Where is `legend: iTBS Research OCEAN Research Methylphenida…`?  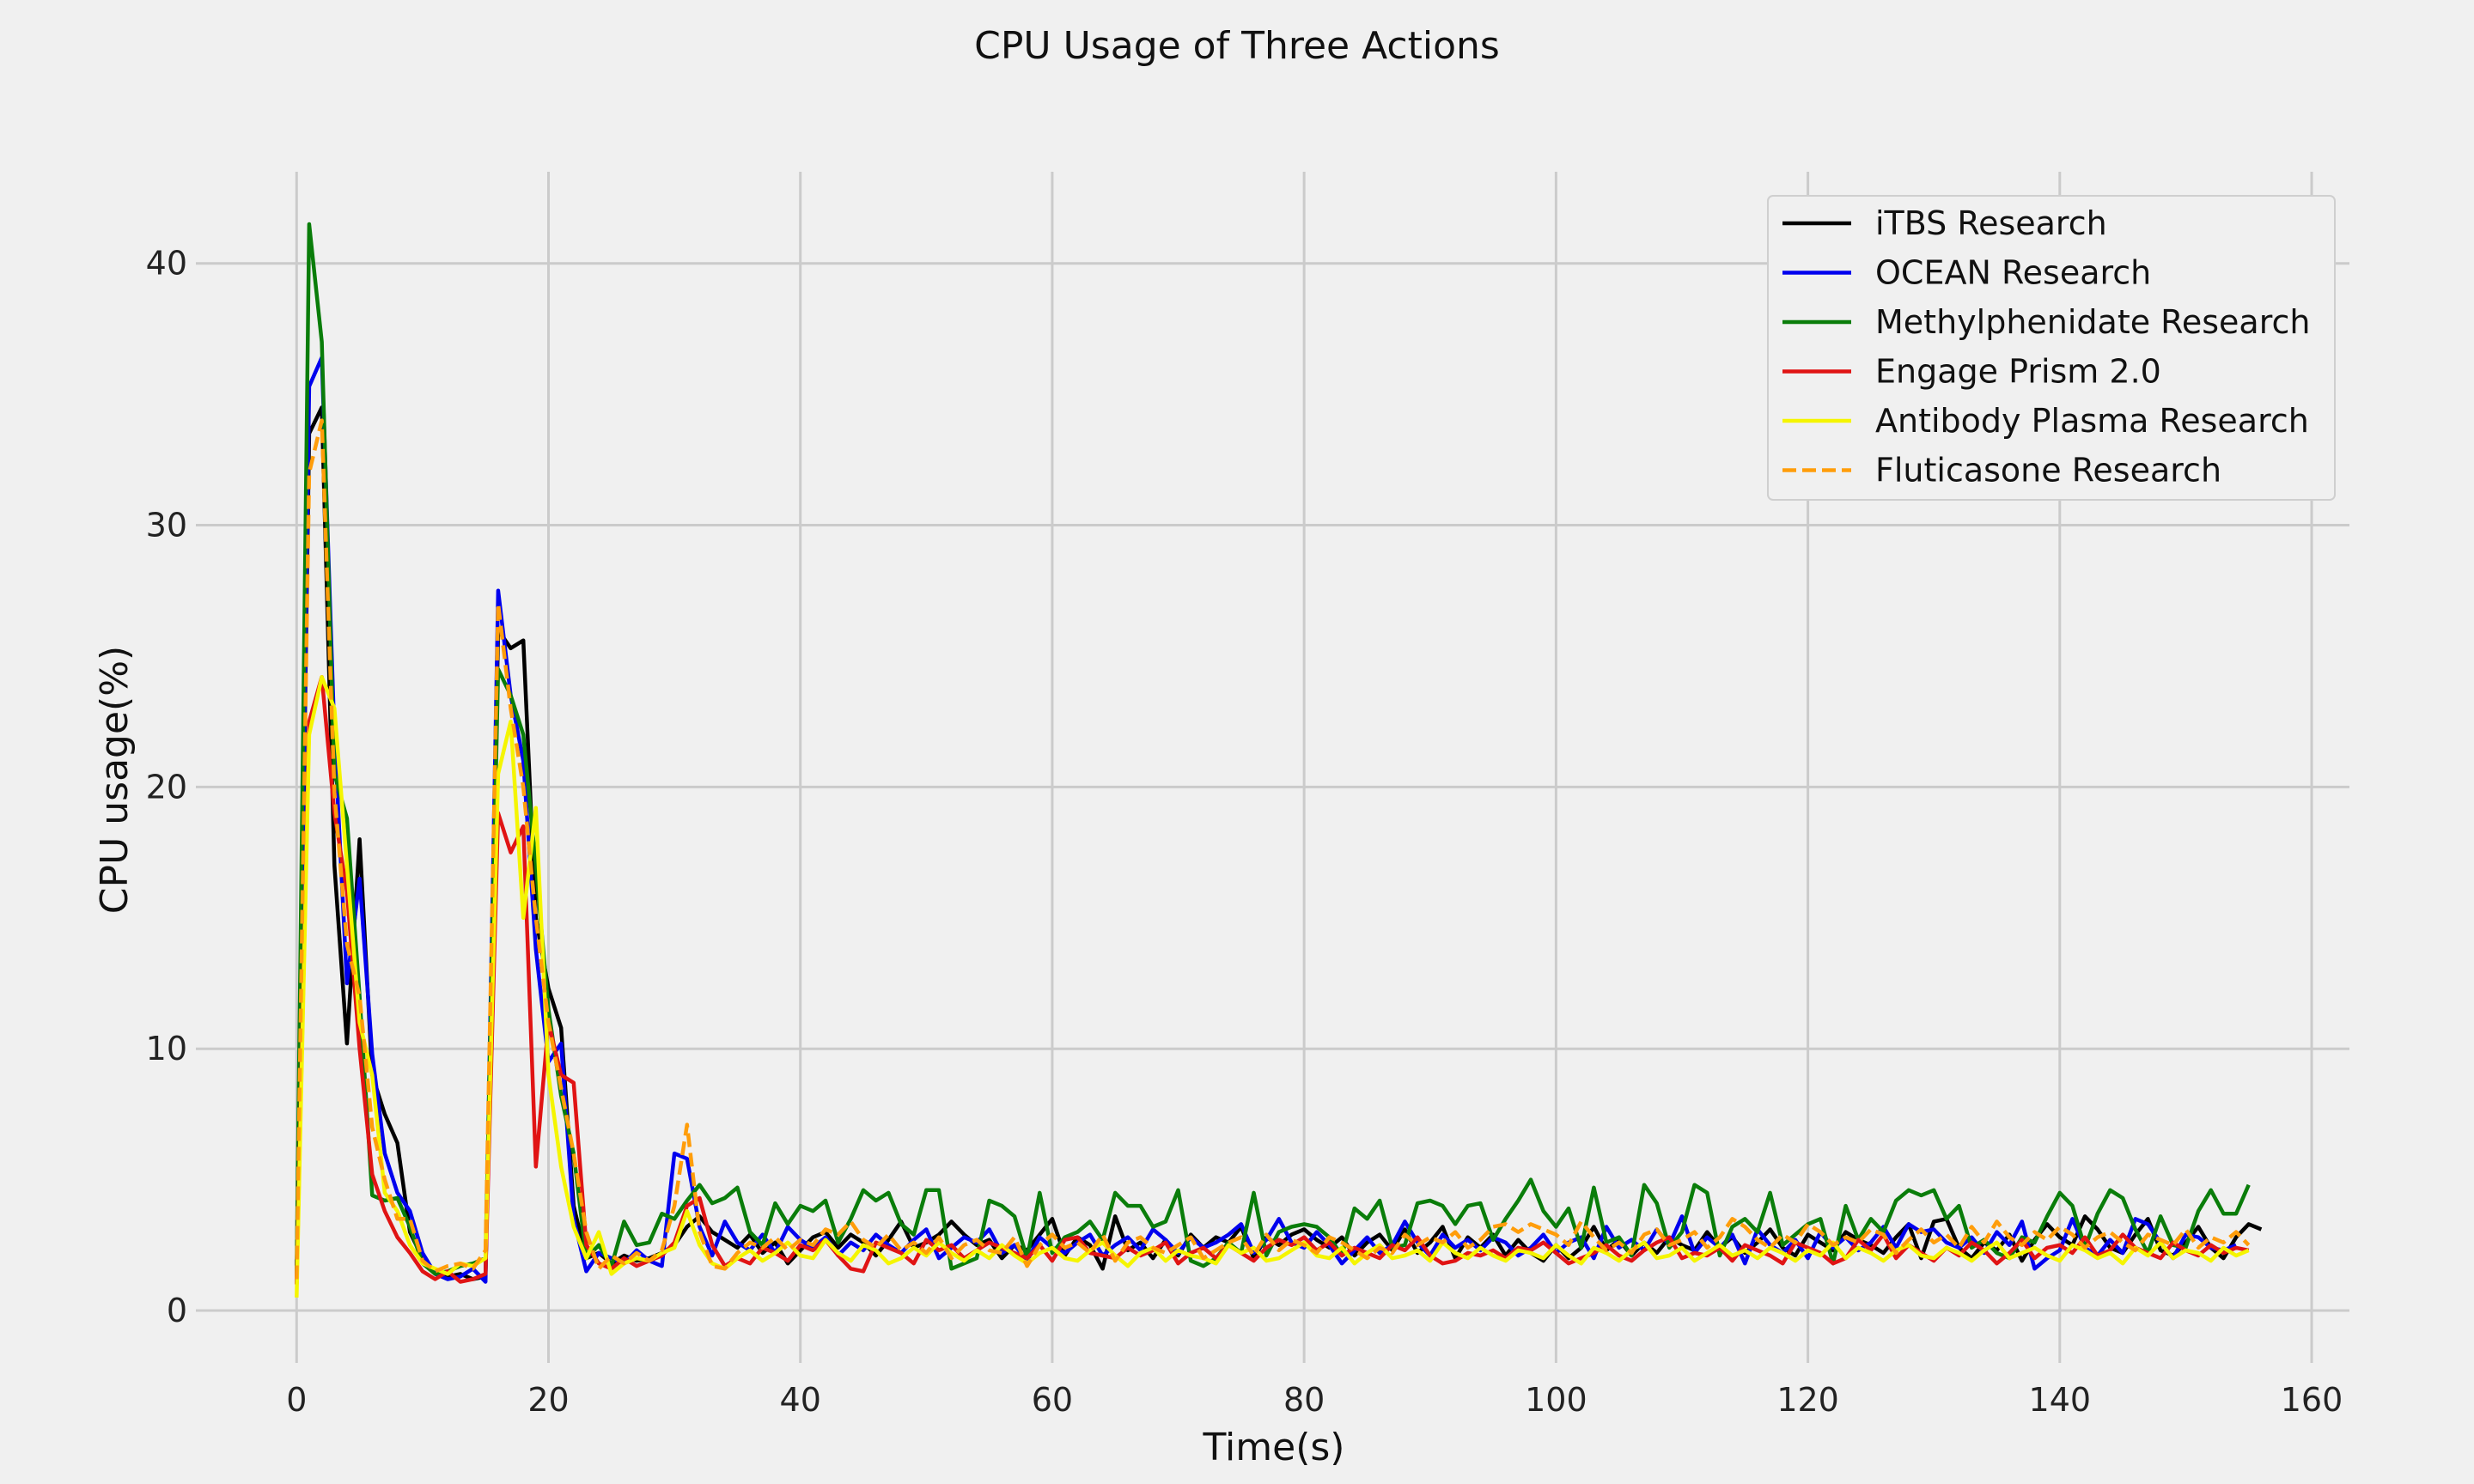 legend: iTBS Research OCEAN Research Methylphenida… is located at coordinates (2051, 348).